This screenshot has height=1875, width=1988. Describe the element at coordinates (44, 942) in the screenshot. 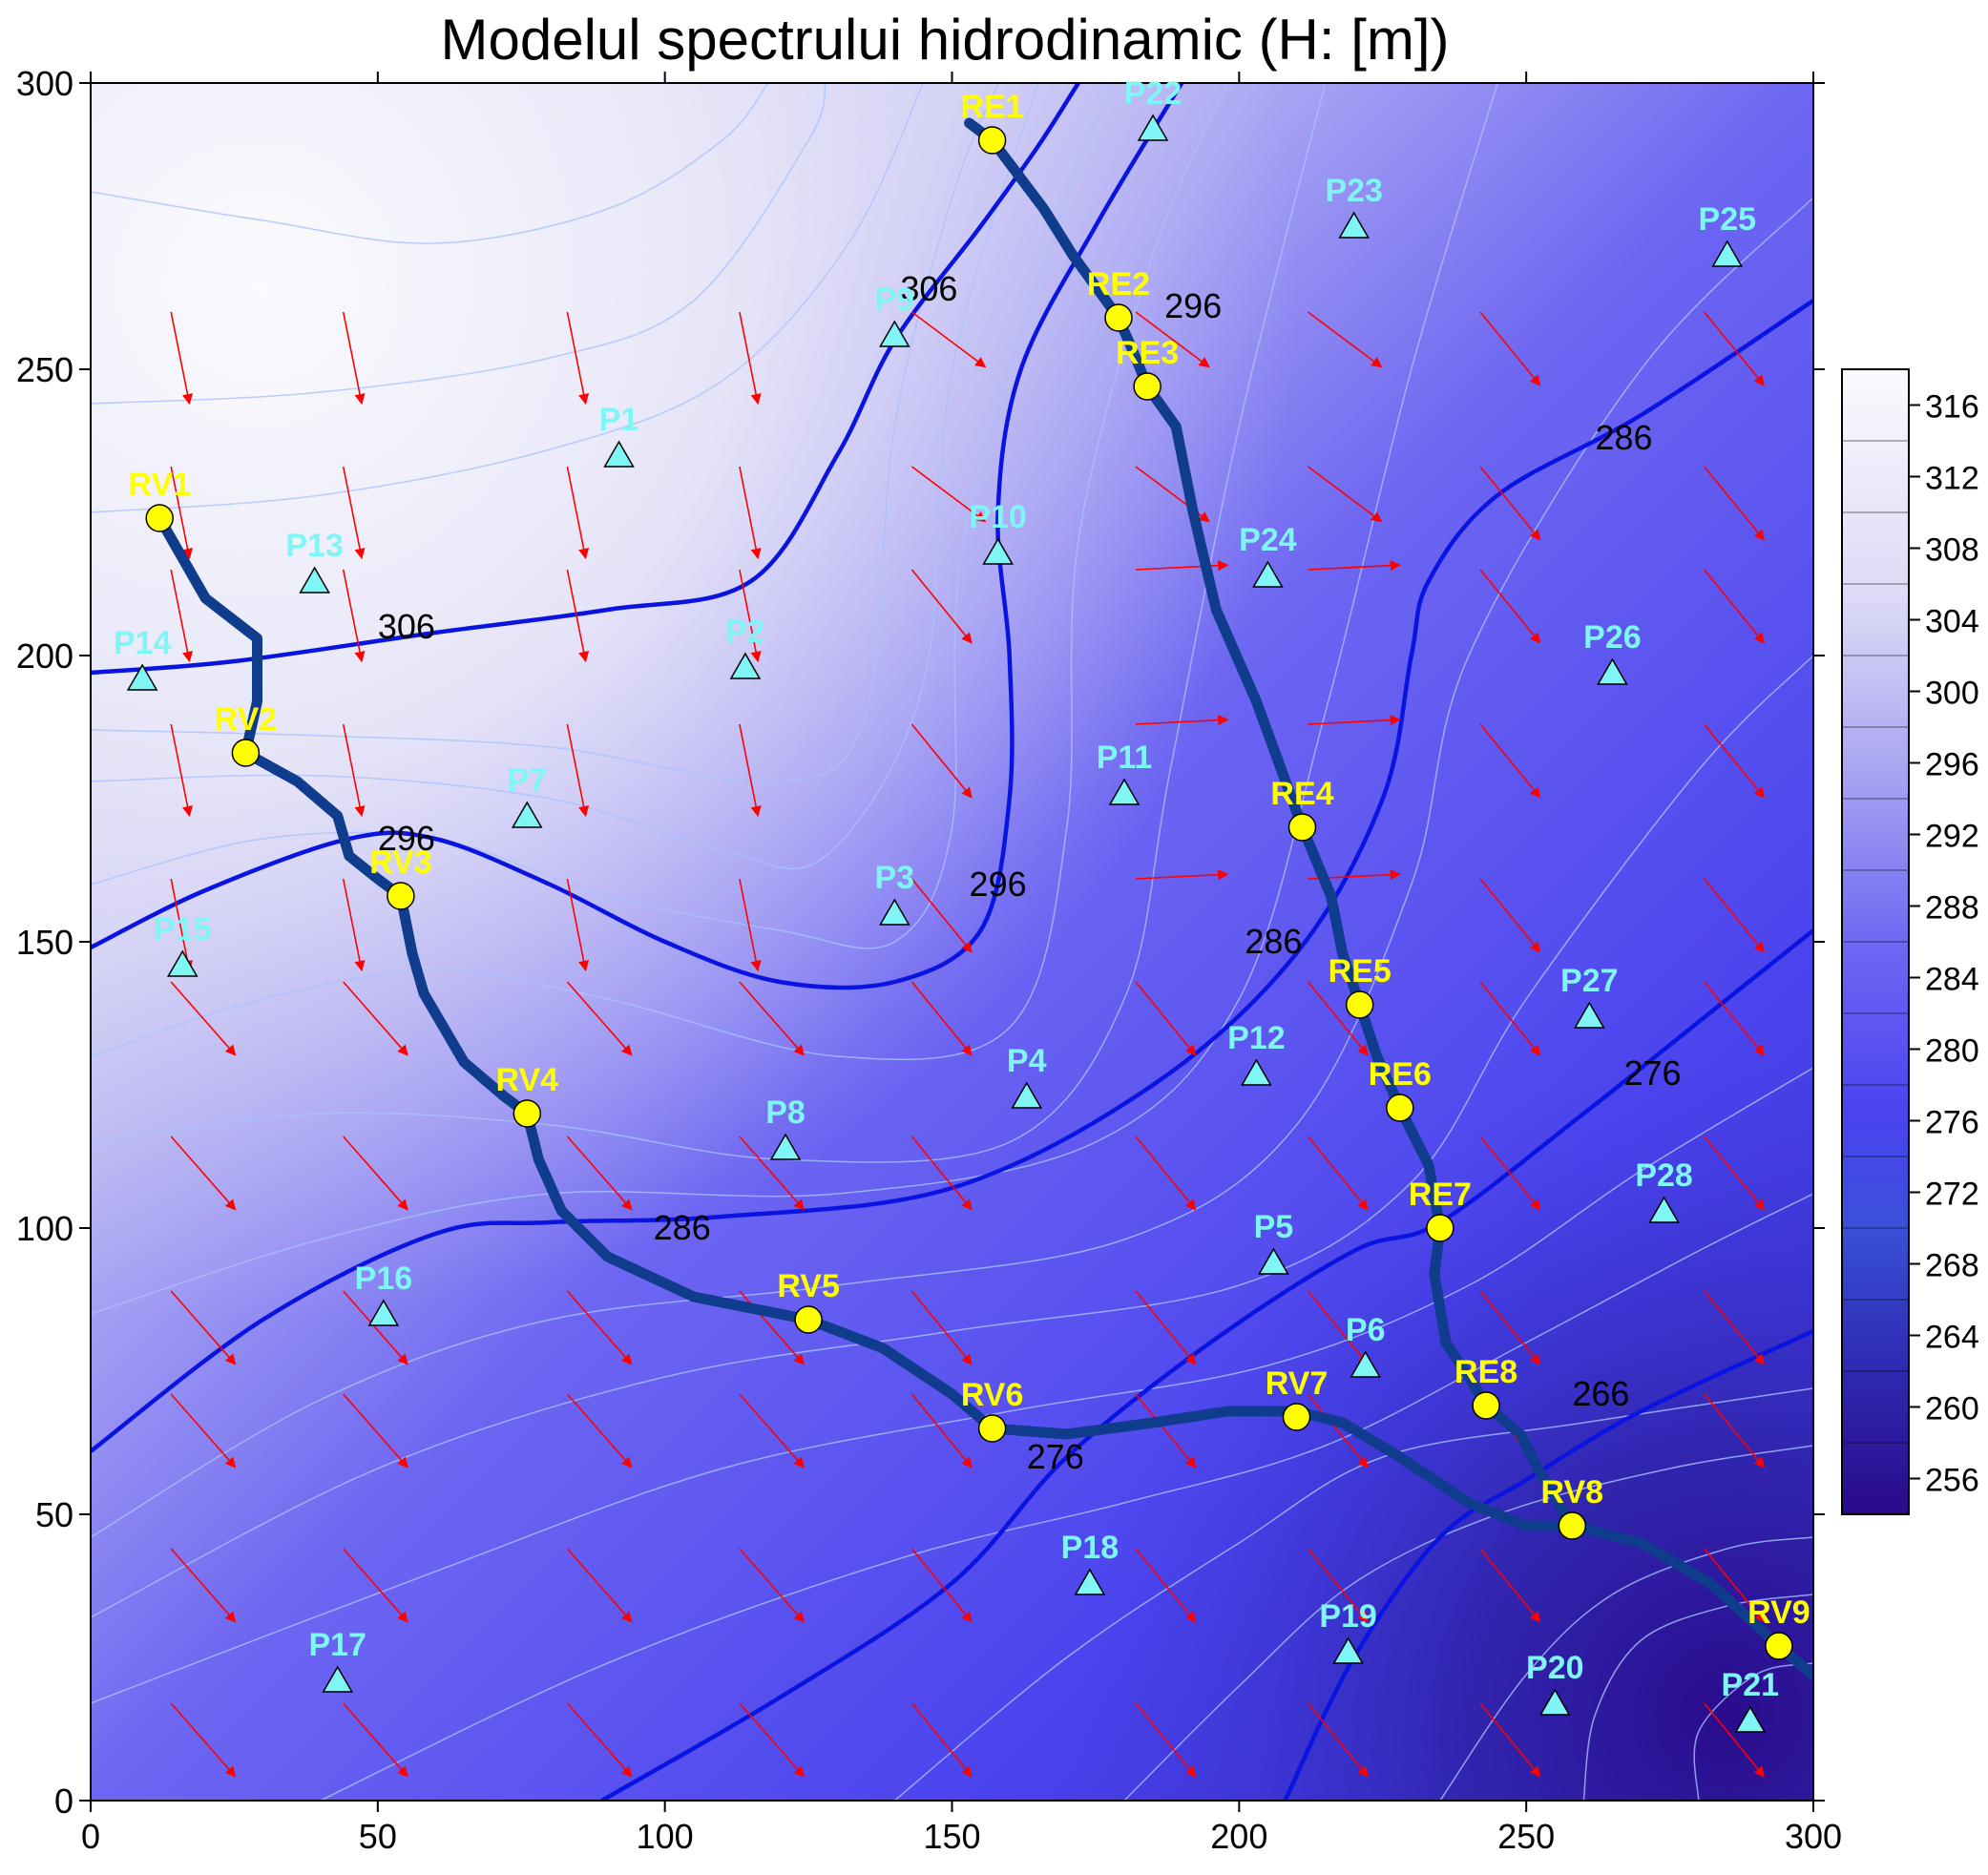

I see `y-tick-label-150: 150` at that location.